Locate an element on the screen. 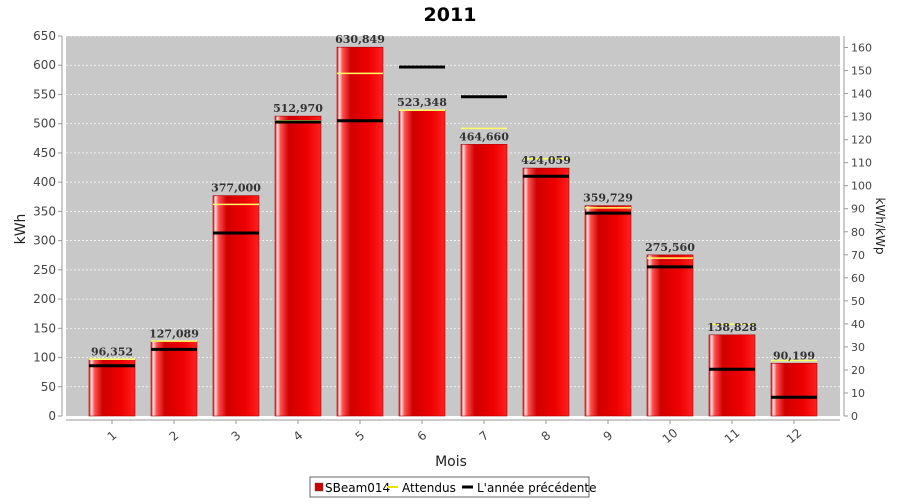 The image size is (900, 504). y-tick-label: 0 is located at coordinates (52, 416).